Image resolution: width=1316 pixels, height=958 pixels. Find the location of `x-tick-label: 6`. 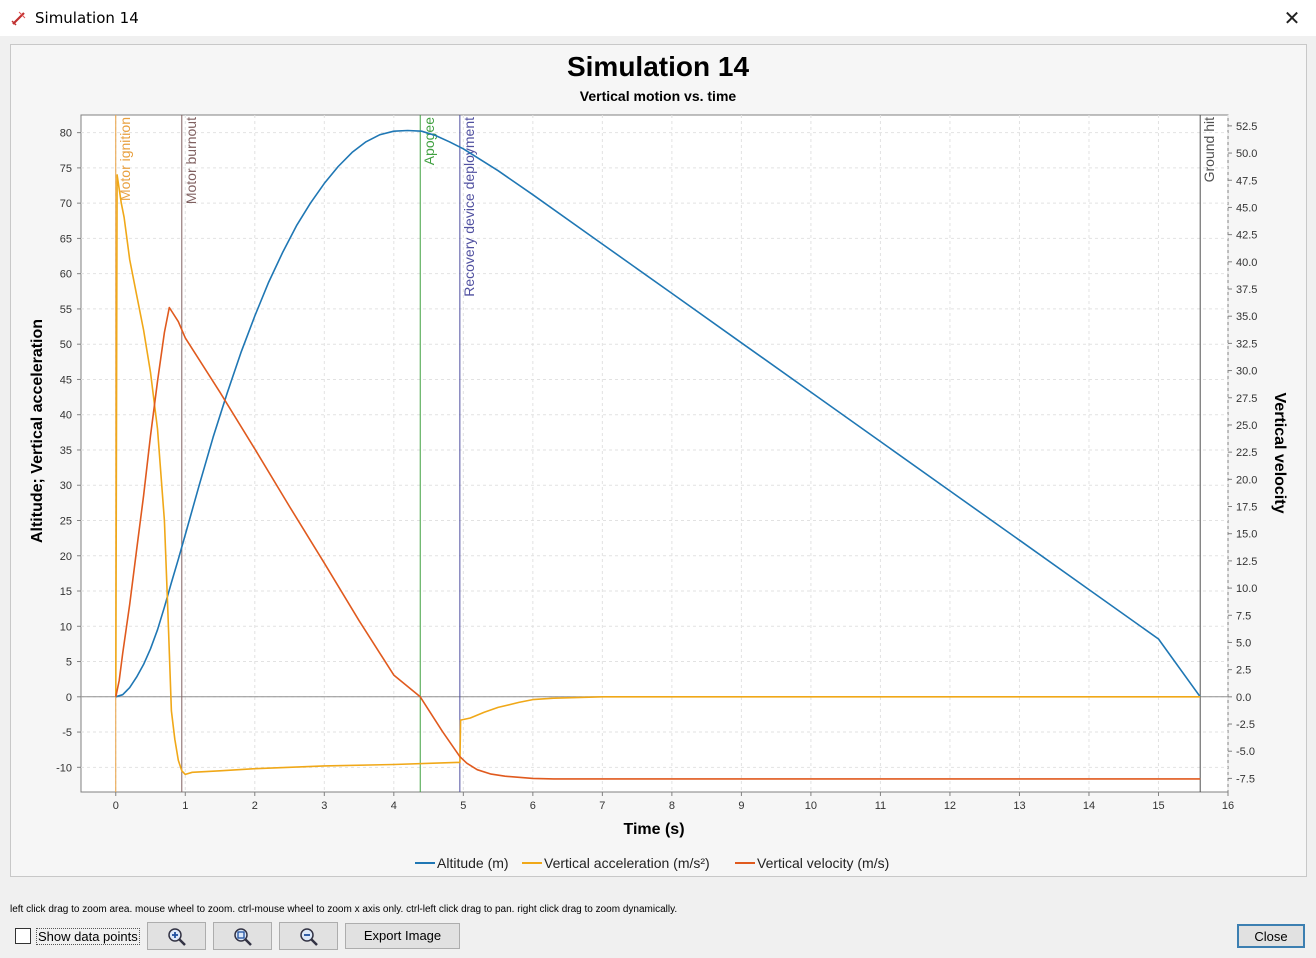

x-tick-label: 6 is located at coordinates (533, 806).